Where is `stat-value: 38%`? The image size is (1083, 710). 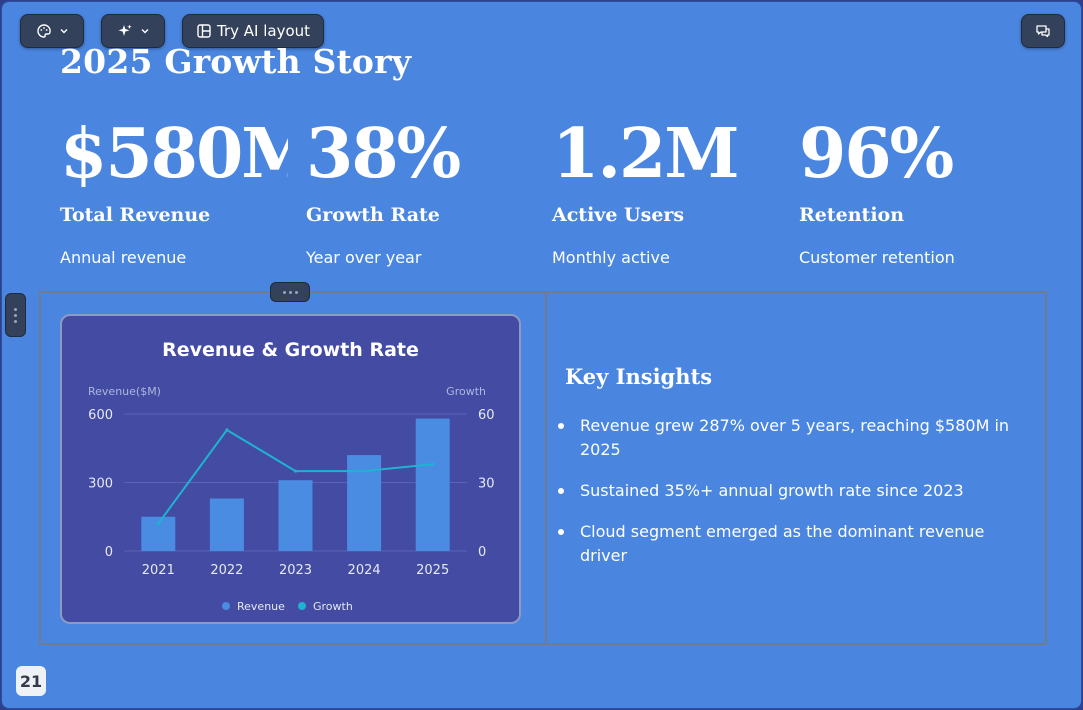
stat-value: 38% is located at coordinates (383, 154).